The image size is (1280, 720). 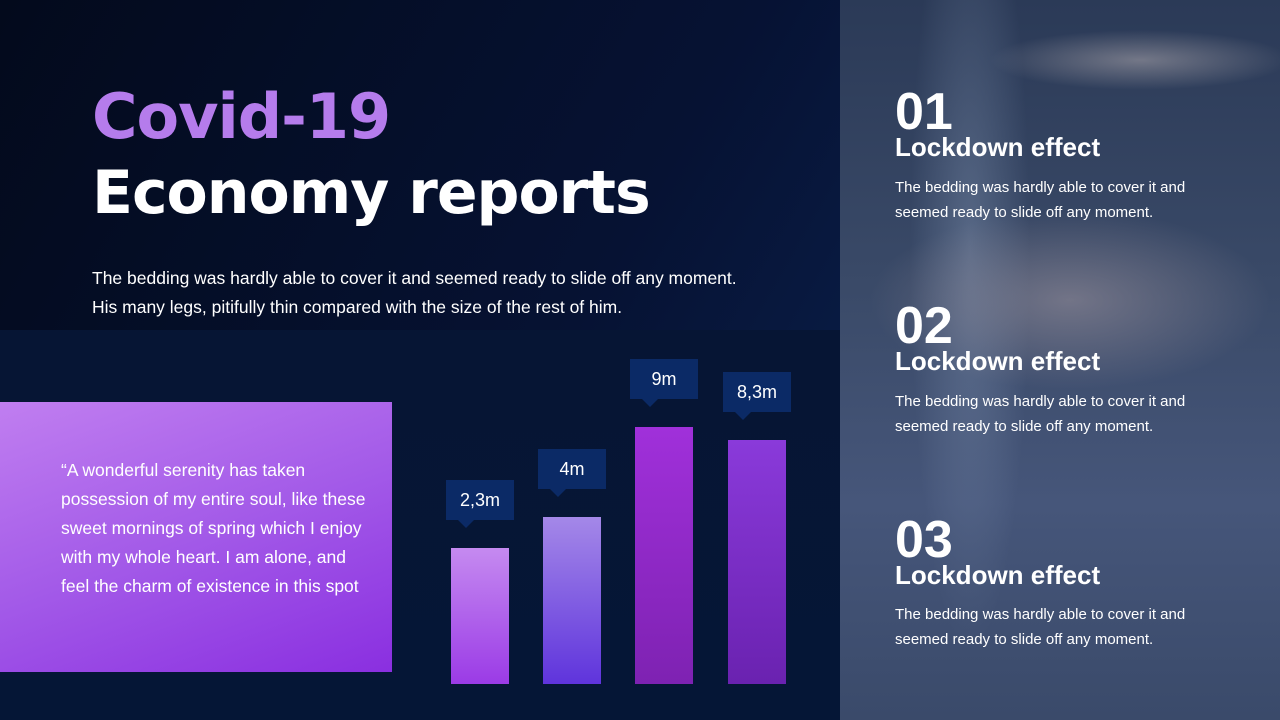 What do you see at coordinates (664, 383) in the screenshot?
I see `data-label: 9m` at bounding box center [664, 383].